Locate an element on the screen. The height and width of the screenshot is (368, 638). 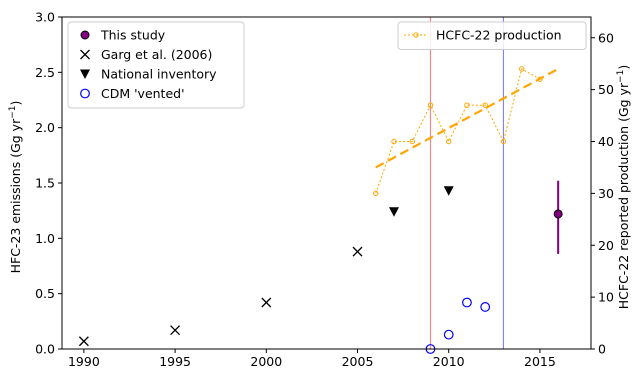
legend-entry: Garg et al. (2006) is located at coordinates (146, 54).